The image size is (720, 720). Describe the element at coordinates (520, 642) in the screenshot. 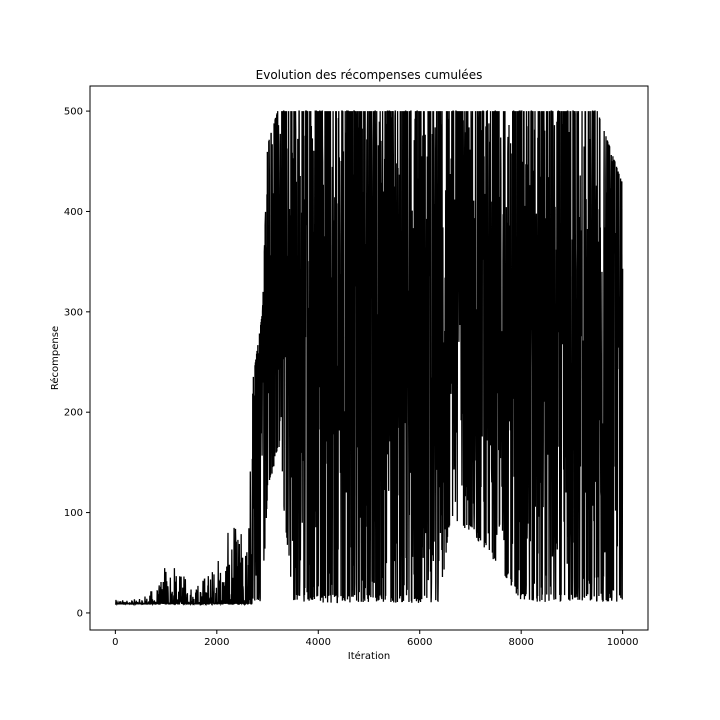

I see `x-tick-label: 8000` at that location.